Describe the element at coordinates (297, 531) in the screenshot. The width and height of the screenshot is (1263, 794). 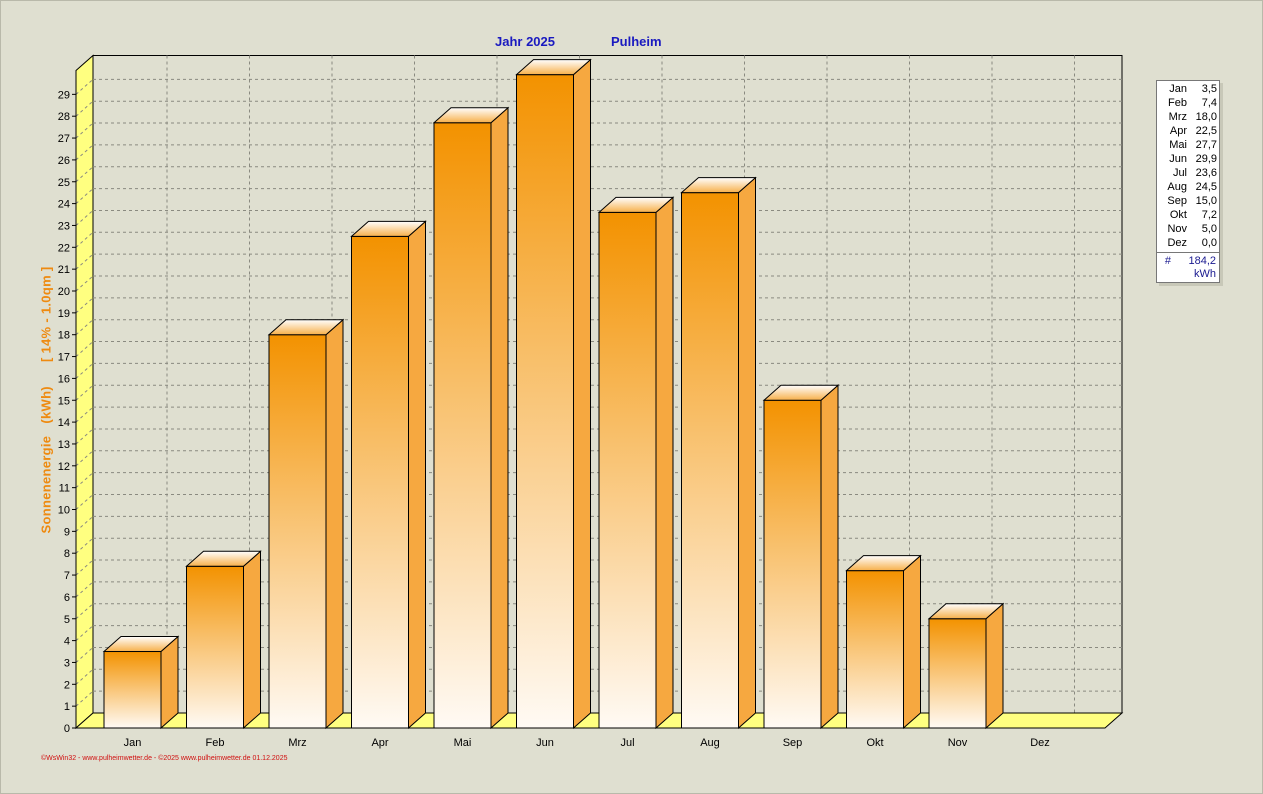
I see `bar-mrz` at that location.